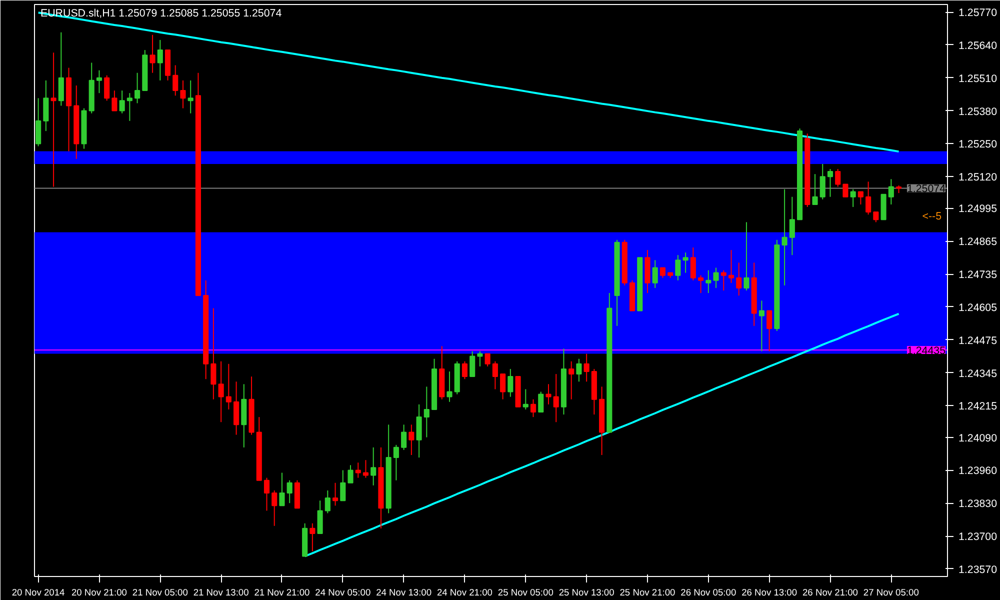 This screenshot has width=1000, height=600. What do you see at coordinates (978, 46) in the screenshot?
I see `y-tick-label: 1.25640` at bounding box center [978, 46].